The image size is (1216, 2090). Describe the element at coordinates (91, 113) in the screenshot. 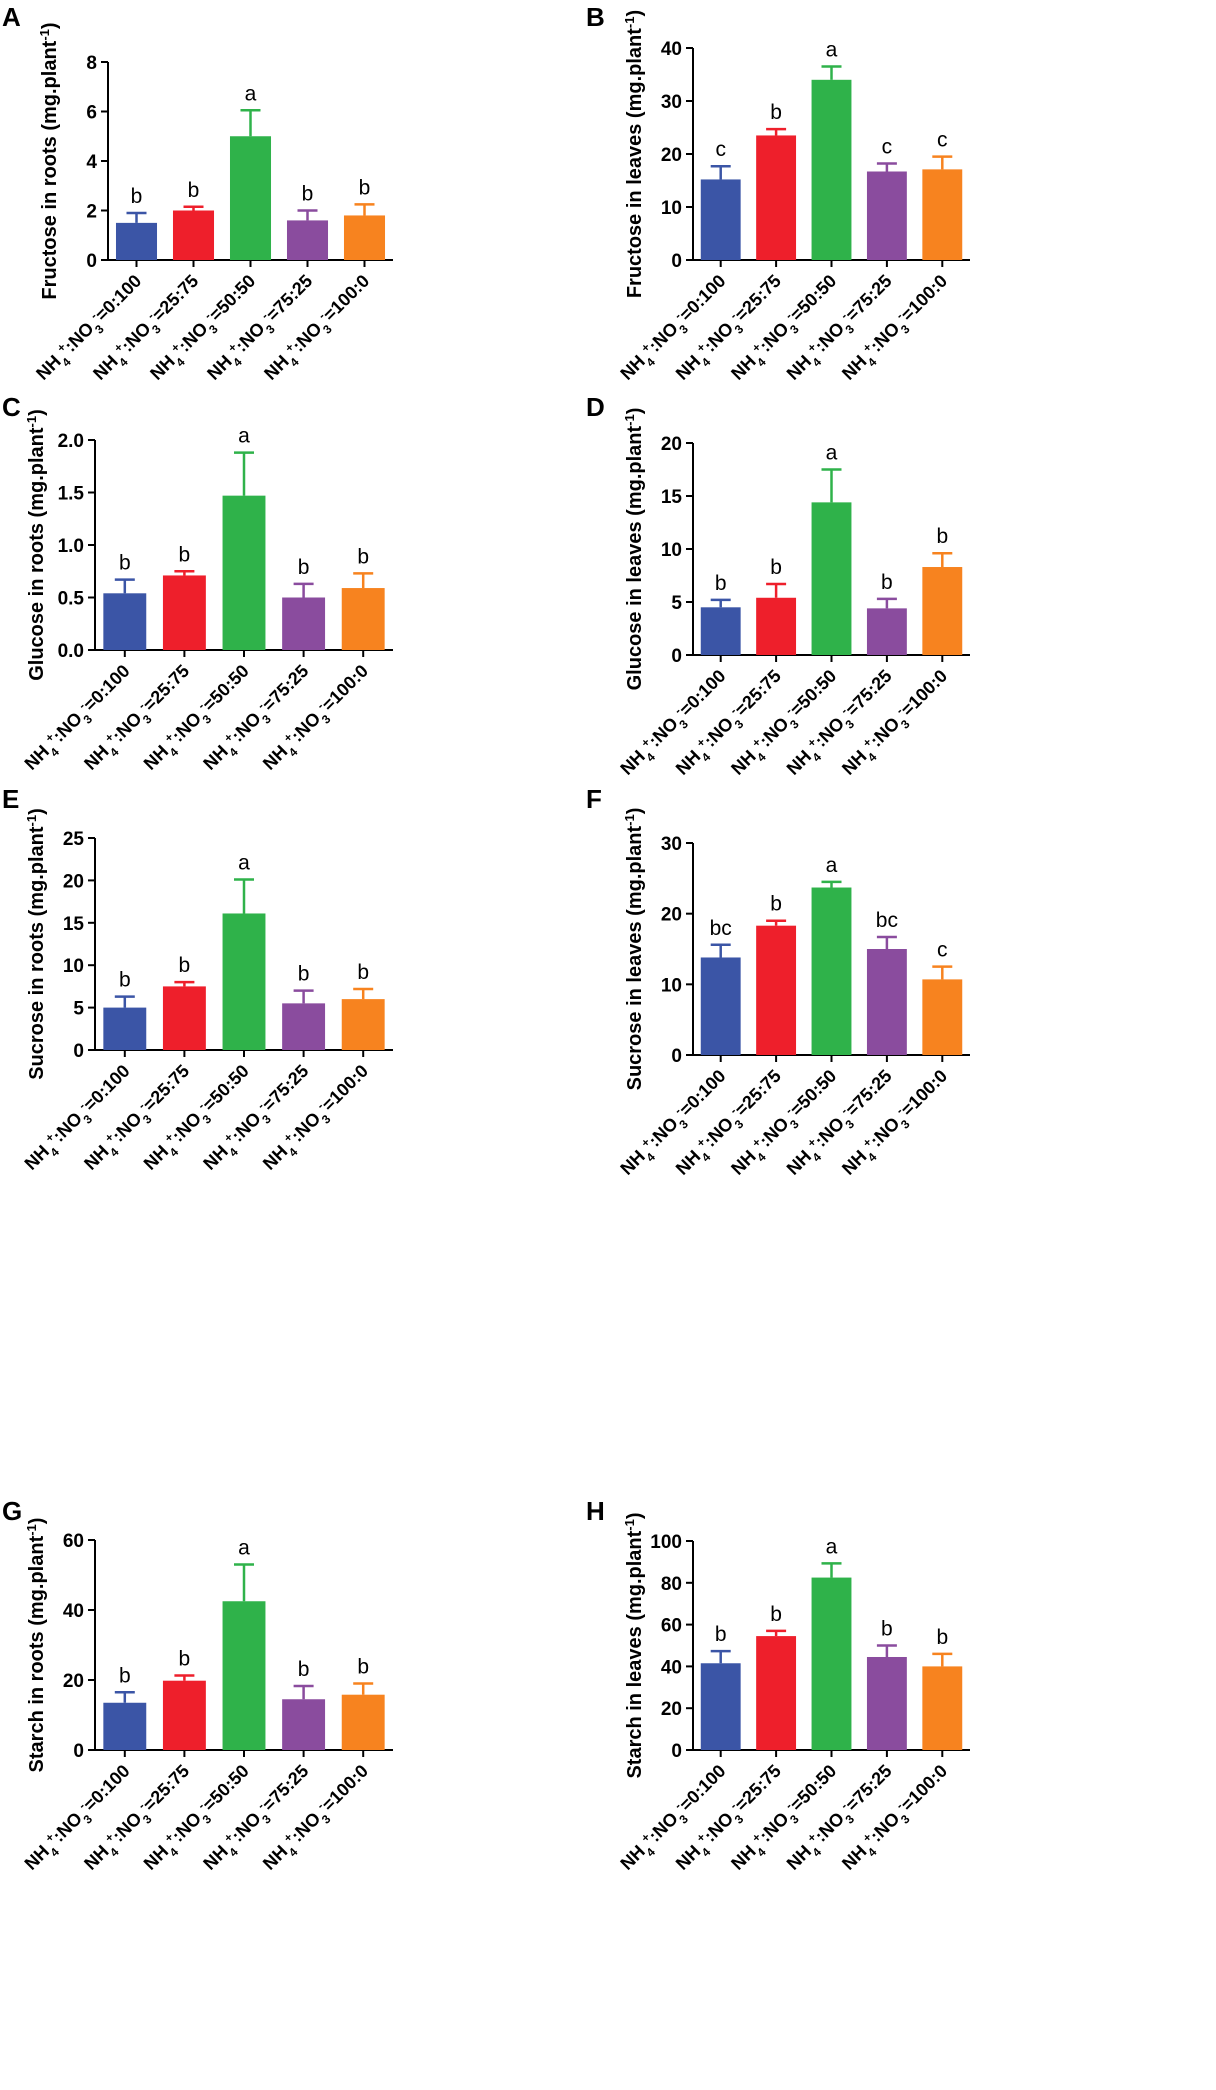

I see `y-tick-label: 6` at that location.